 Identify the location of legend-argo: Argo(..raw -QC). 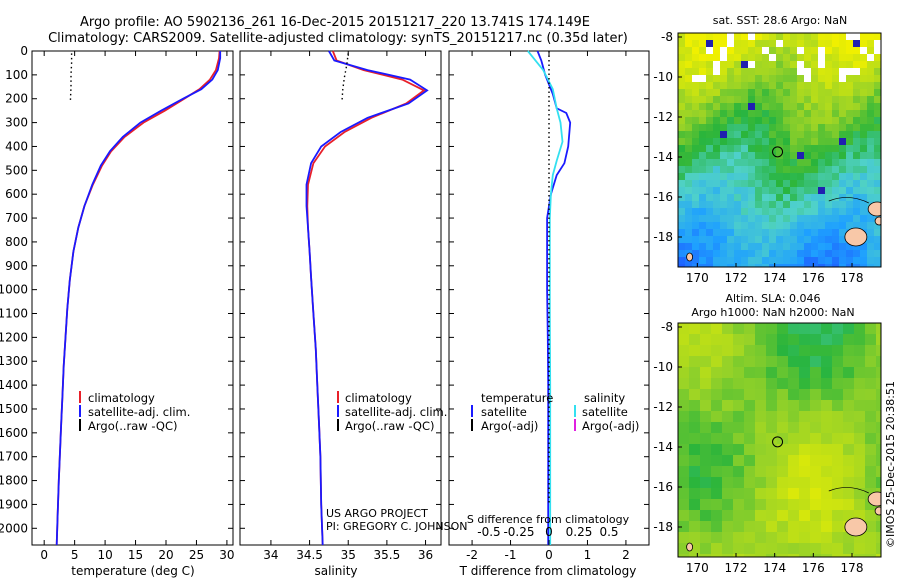
(390, 426).